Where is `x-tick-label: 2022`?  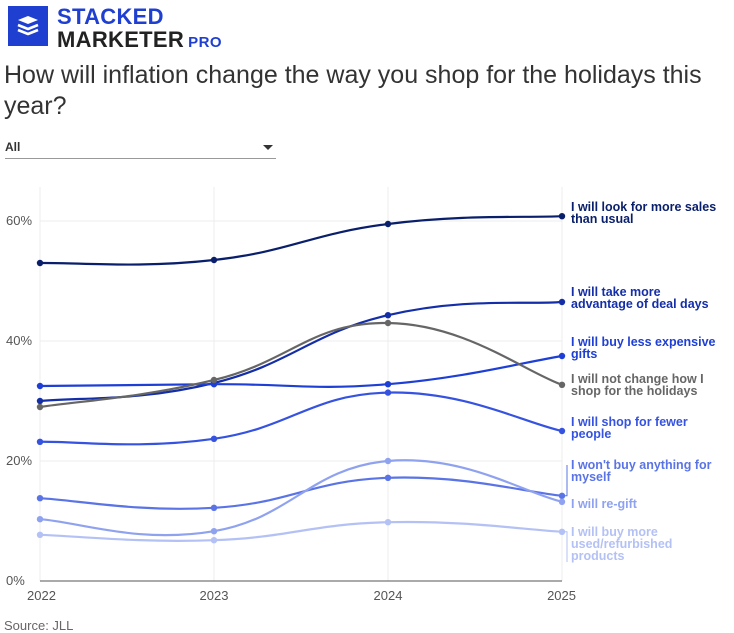
x-tick-label: 2022 is located at coordinates (41, 595).